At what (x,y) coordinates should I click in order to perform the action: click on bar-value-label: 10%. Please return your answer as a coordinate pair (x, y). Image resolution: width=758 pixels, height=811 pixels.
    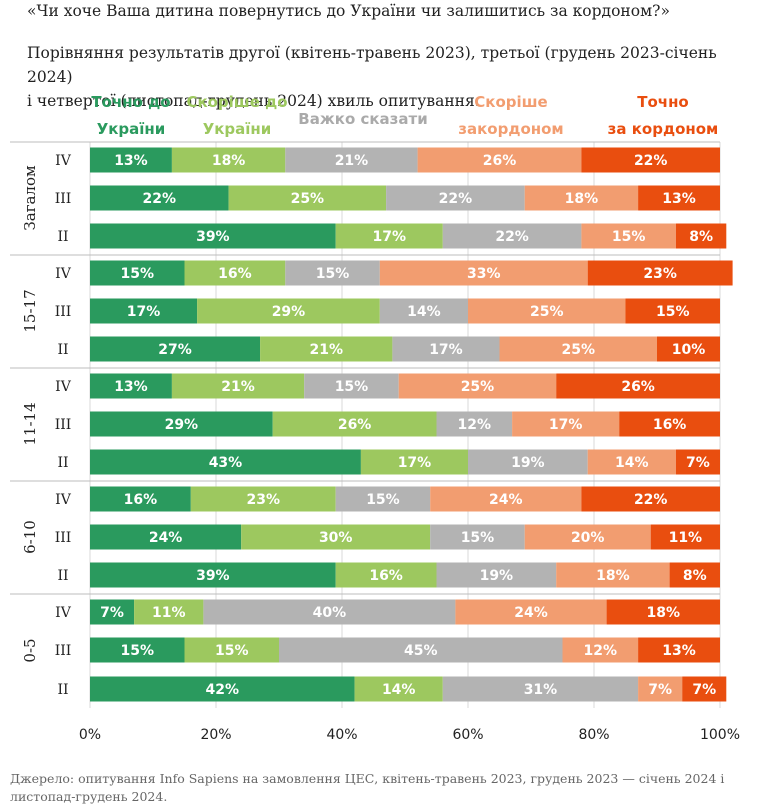
    Looking at the image, I should click on (689, 350).